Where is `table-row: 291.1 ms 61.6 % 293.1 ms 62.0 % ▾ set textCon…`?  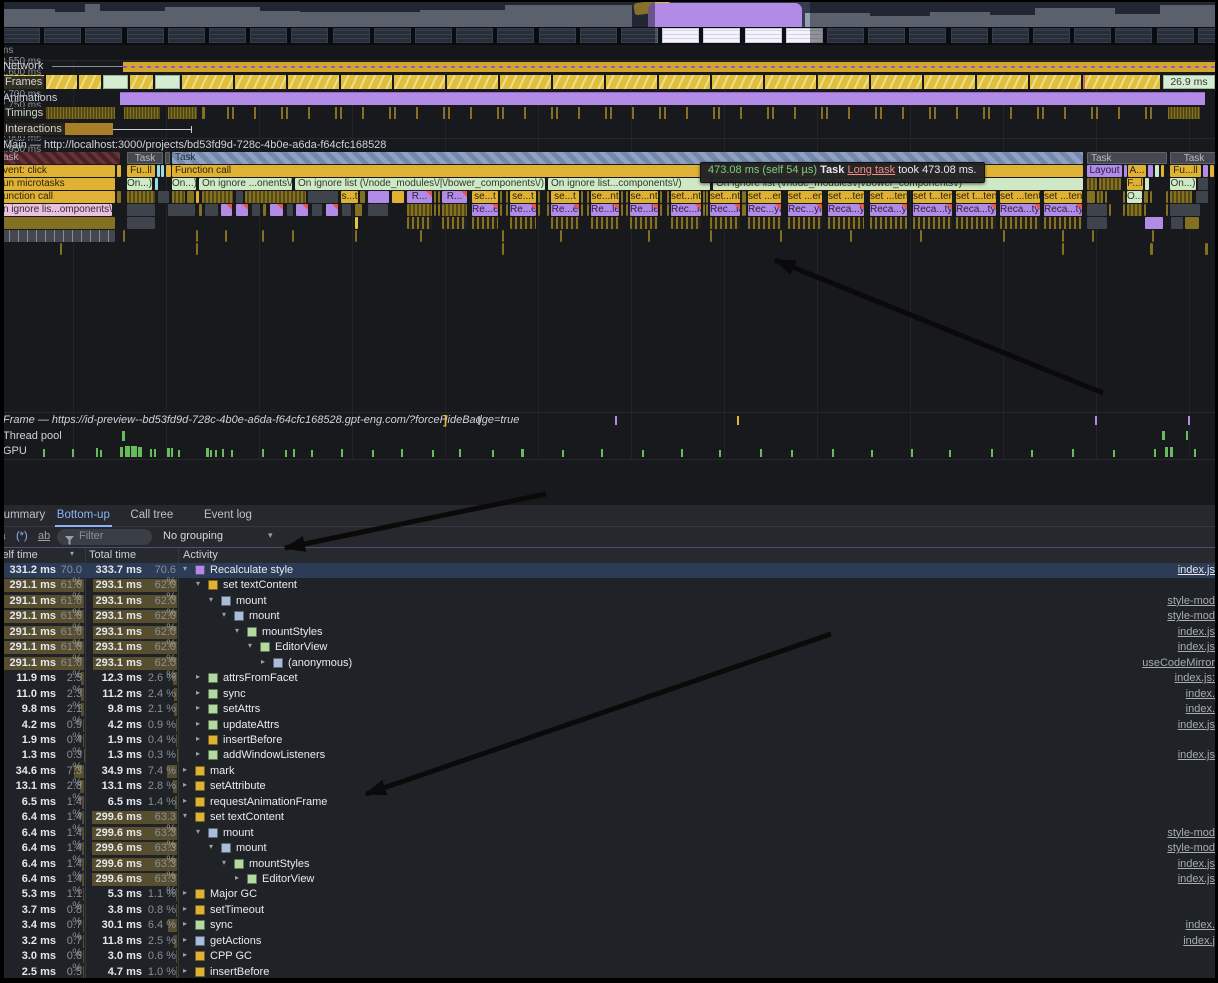 table-row: 291.1 ms 61.6 % 293.1 ms 62.0 % ▾ set textCon… is located at coordinates (609, 590).